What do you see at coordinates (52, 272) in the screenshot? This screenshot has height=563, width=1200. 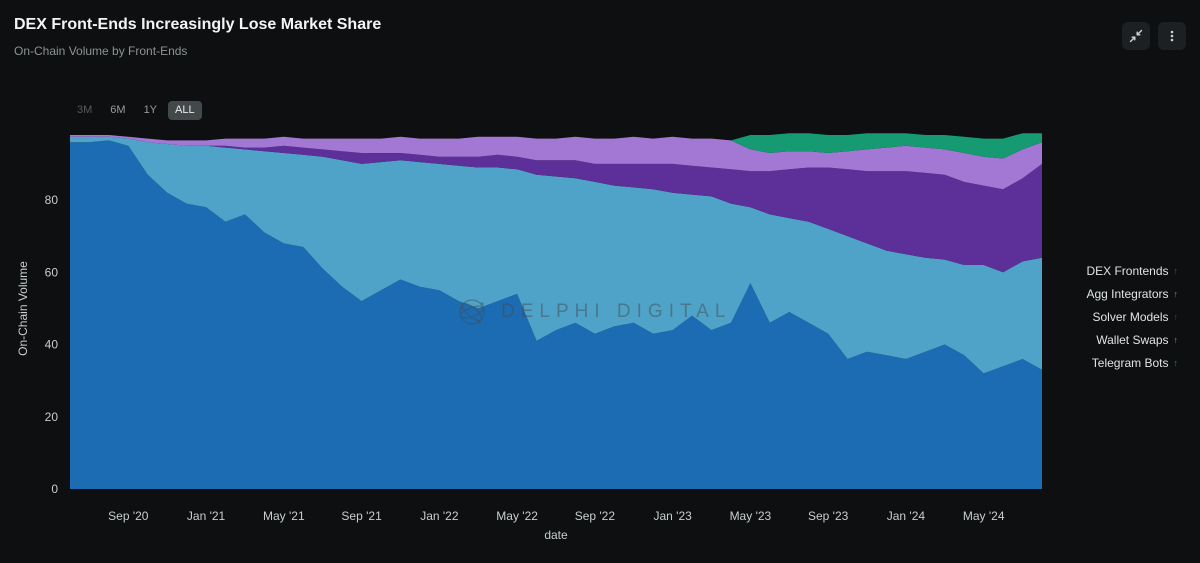 I see `y-tick-label: 60` at bounding box center [52, 272].